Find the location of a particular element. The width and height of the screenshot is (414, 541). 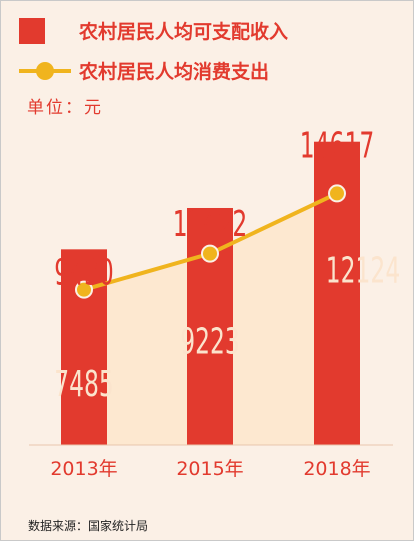

income-value-label-1: 11422 is located at coordinates (210, 224).